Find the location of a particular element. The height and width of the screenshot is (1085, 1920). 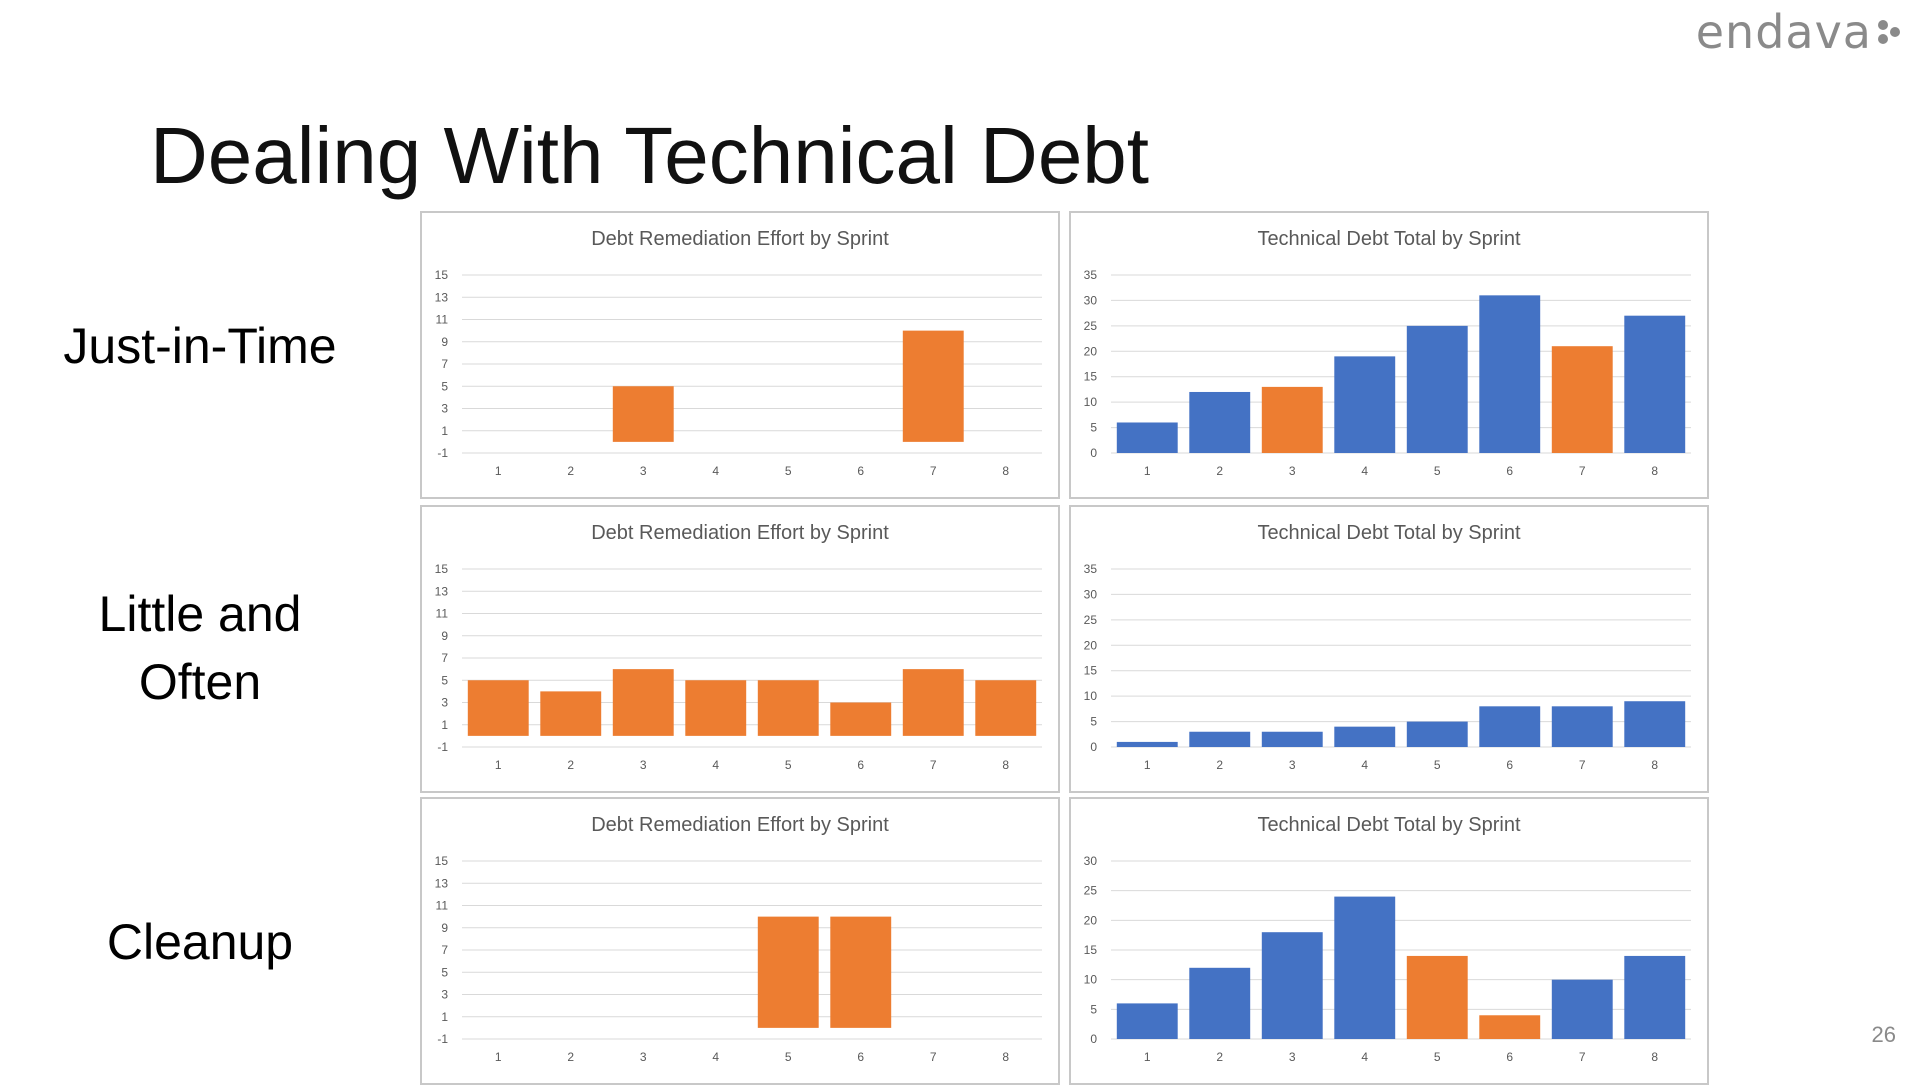

row-label-little-and-often: Little and Often is located at coordinates (200, 648).